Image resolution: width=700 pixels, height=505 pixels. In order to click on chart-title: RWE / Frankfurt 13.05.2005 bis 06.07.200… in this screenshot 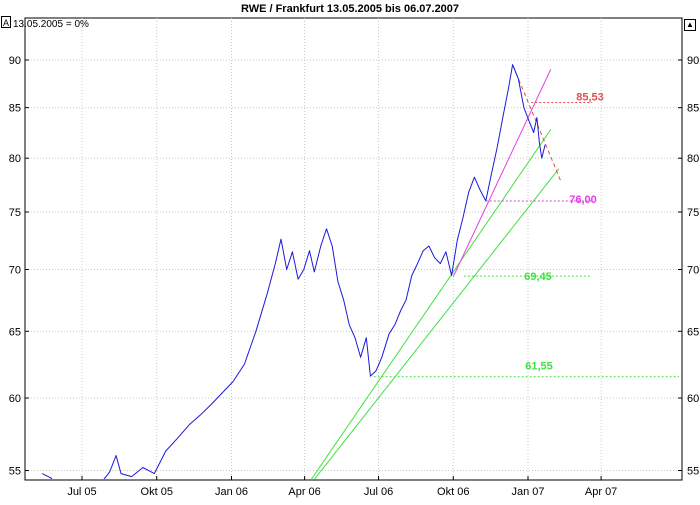, I will do `click(350, 9)`.